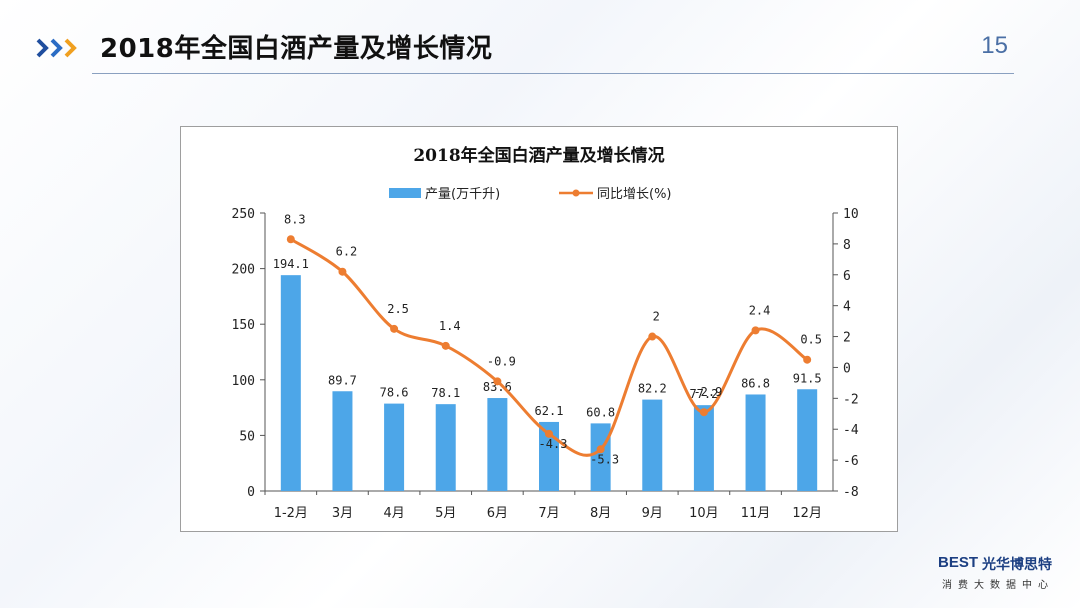 This screenshot has height=608, width=1080. Describe the element at coordinates (291, 513) in the screenshot. I see `x-axis-tick-label: 1-2月` at that location.